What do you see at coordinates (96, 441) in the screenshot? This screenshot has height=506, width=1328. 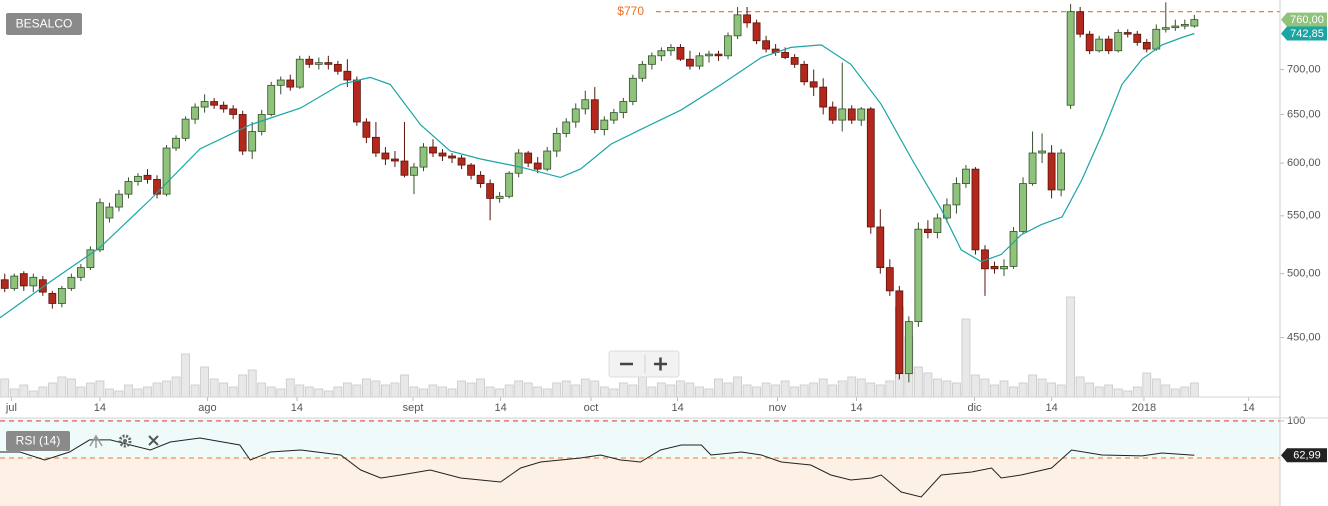 I see `move-icon` at bounding box center [96, 441].